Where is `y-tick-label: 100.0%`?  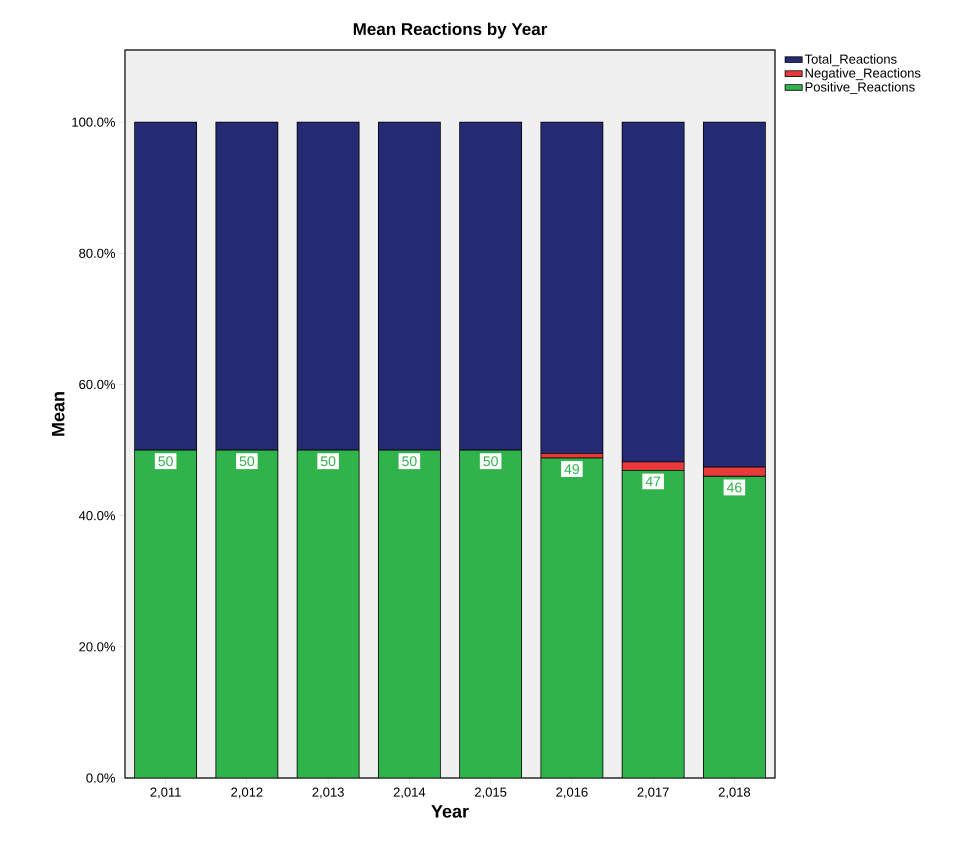 y-tick-label: 100.0% is located at coordinates (94, 122).